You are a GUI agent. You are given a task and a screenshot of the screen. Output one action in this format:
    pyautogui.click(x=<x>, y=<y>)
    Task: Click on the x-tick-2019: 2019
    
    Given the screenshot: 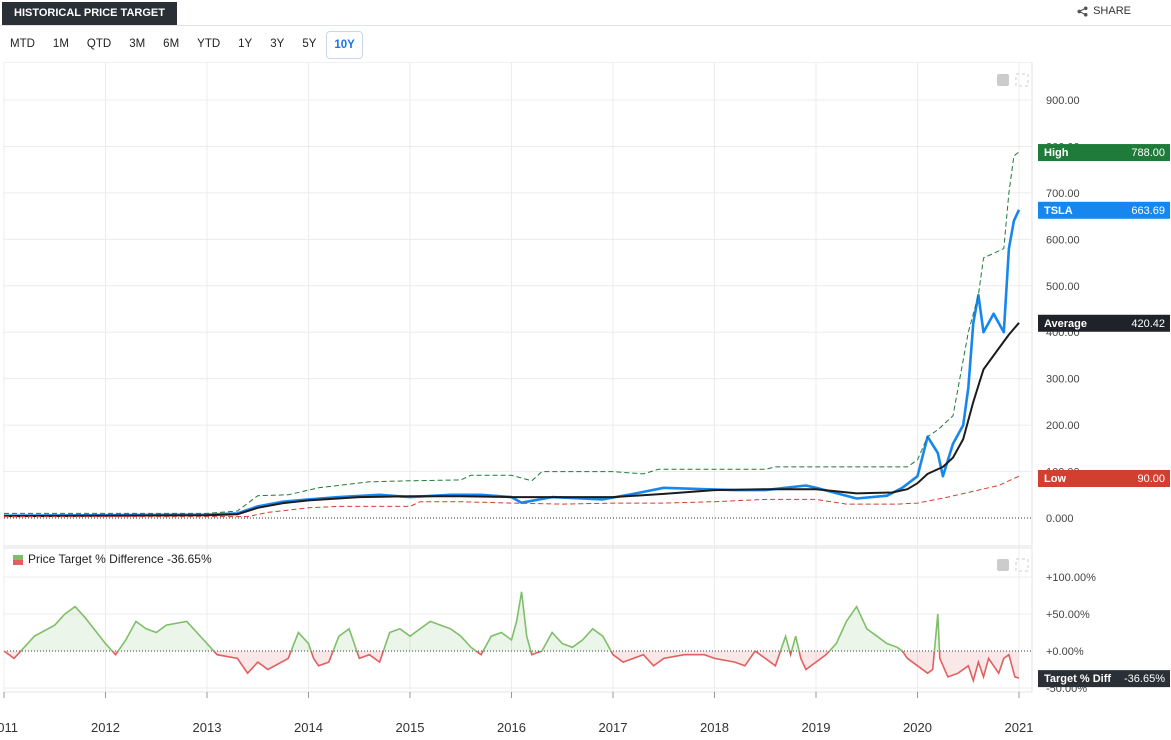 What is the action you would take?
    pyautogui.click(x=816, y=727)
    